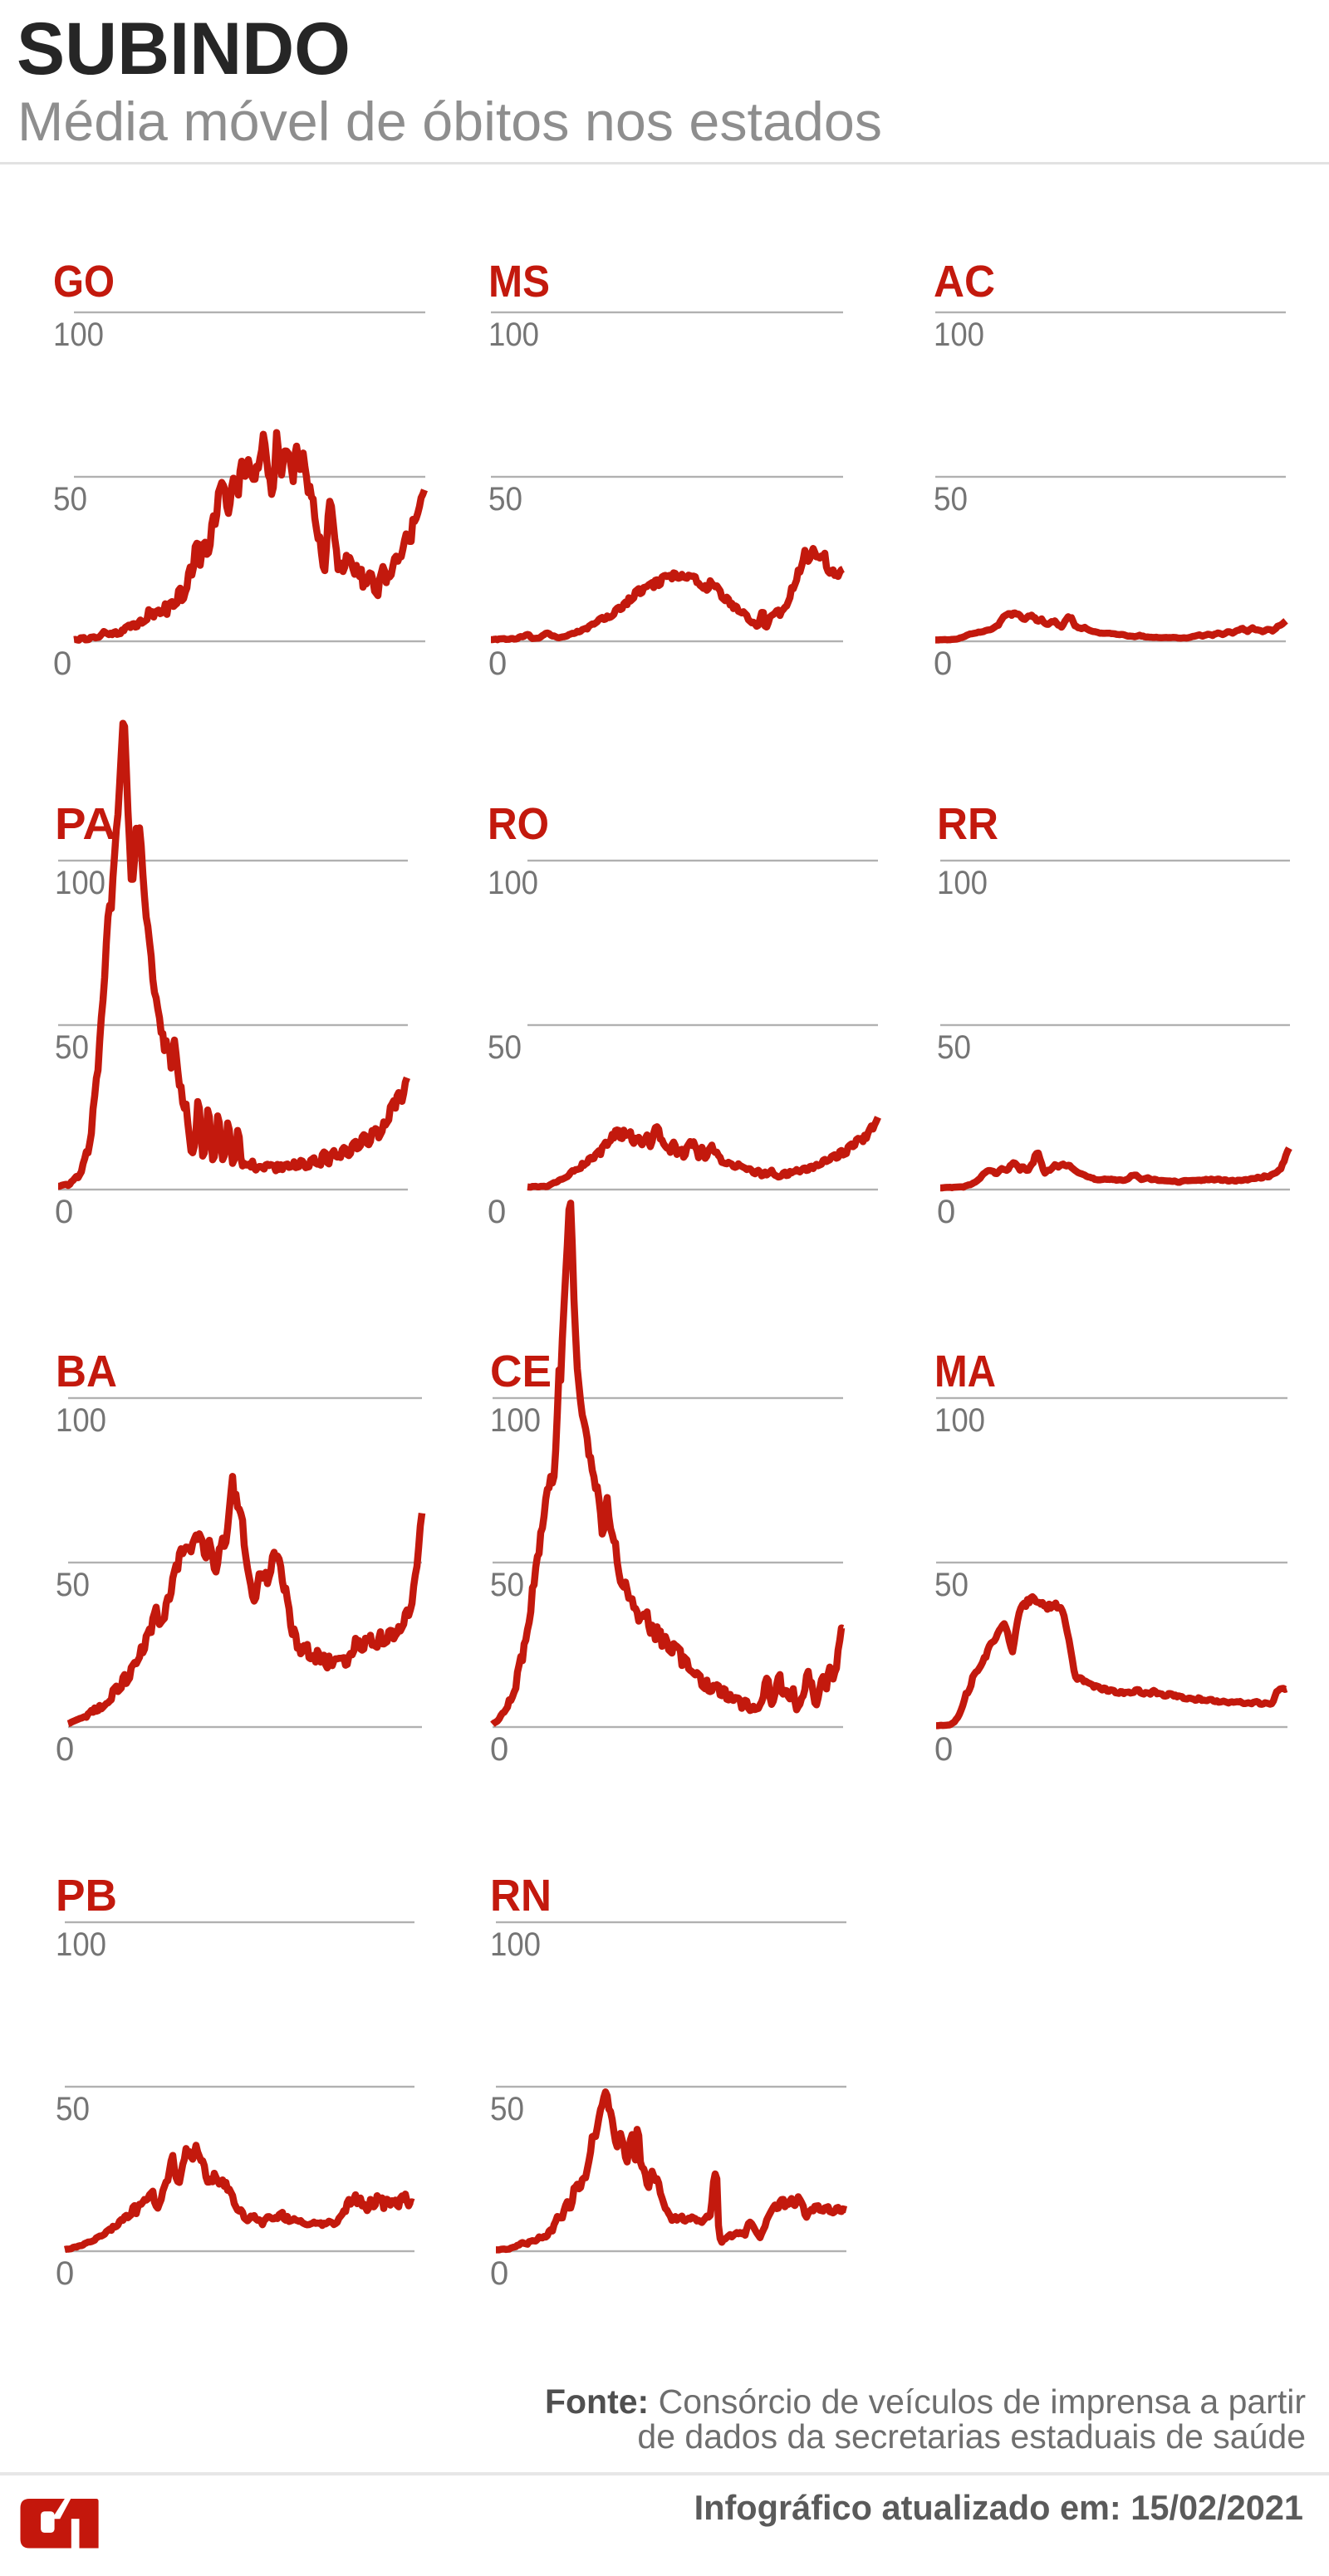 Image resolution: width=1329 pixels, height=2576 pixels. I want to click on svg-text: GO, so click(84, 282).